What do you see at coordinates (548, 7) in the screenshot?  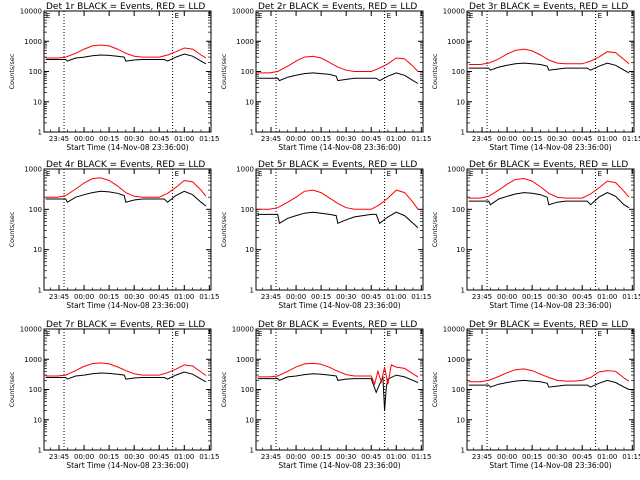 I see `panel-title: Det 3r BLACK = Events, RED = LLD` at bounding box center [548, 7].